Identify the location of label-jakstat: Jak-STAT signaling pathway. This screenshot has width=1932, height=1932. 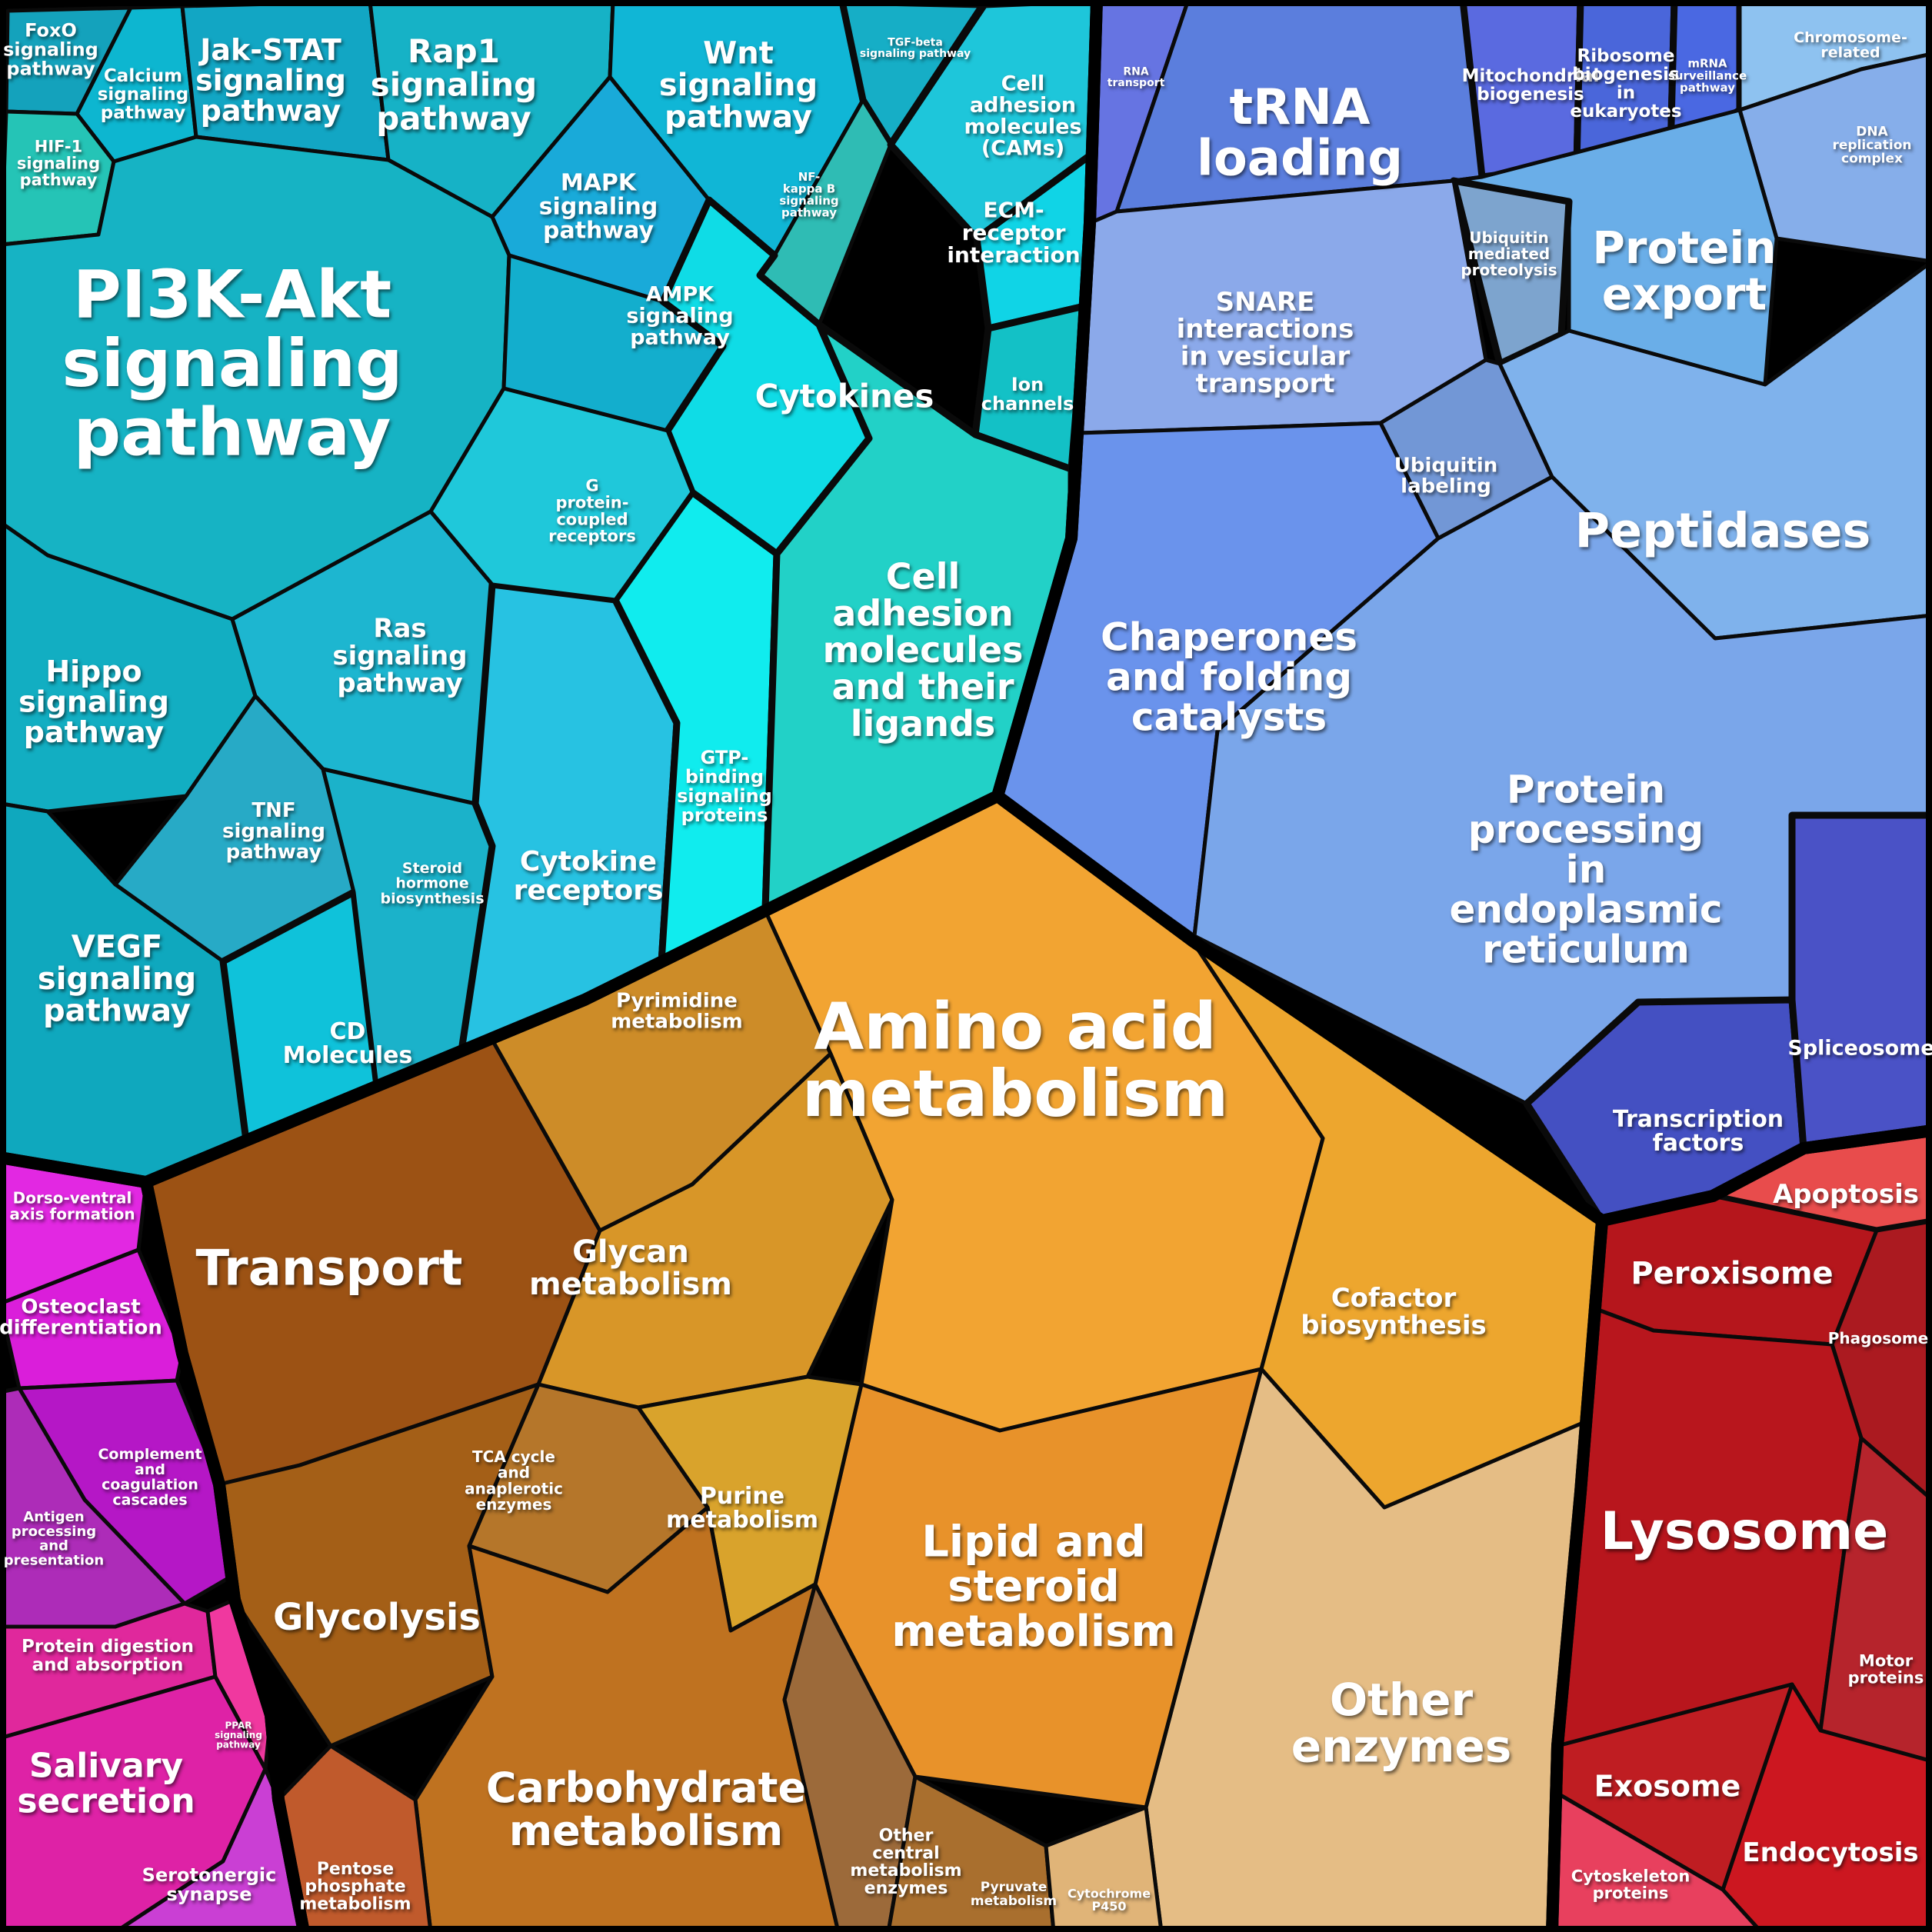
(270, 80).